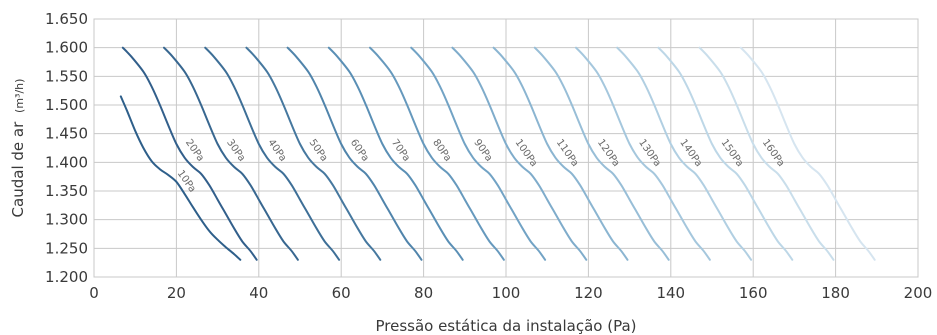  Describe the element at coordinates (588, 293) in the screenshot. I see `x-tick-label: 120` at that location.